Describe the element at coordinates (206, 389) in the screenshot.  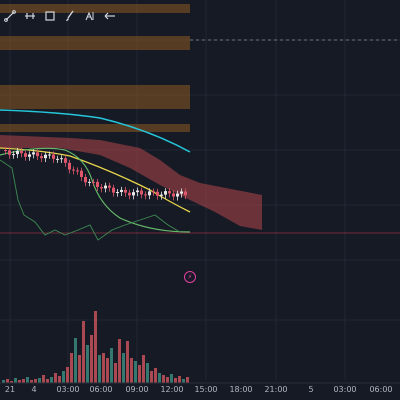
I see `time-axis-tick: 15:00` at that location.